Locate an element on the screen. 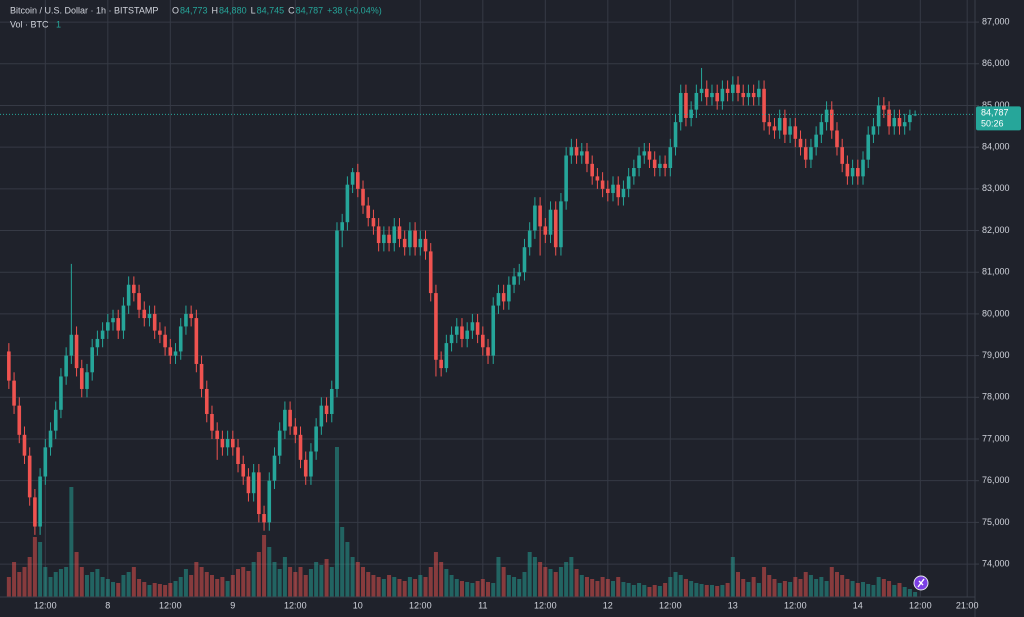 Image resolution: width=1024 pixels, height=617 pixels. volume-value: 1 is located at coordinates (58, 24).